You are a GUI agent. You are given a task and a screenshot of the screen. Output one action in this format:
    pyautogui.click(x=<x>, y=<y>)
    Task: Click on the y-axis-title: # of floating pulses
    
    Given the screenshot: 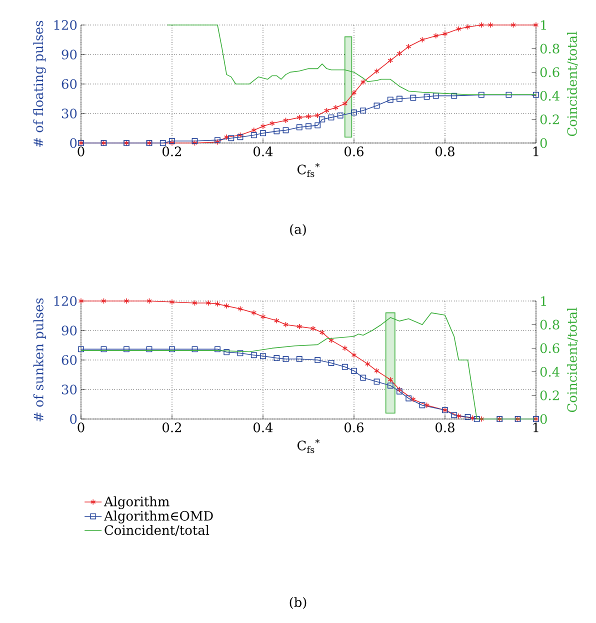 What is the action you would take?
    pyautogui.click(x=39, y=83)
    